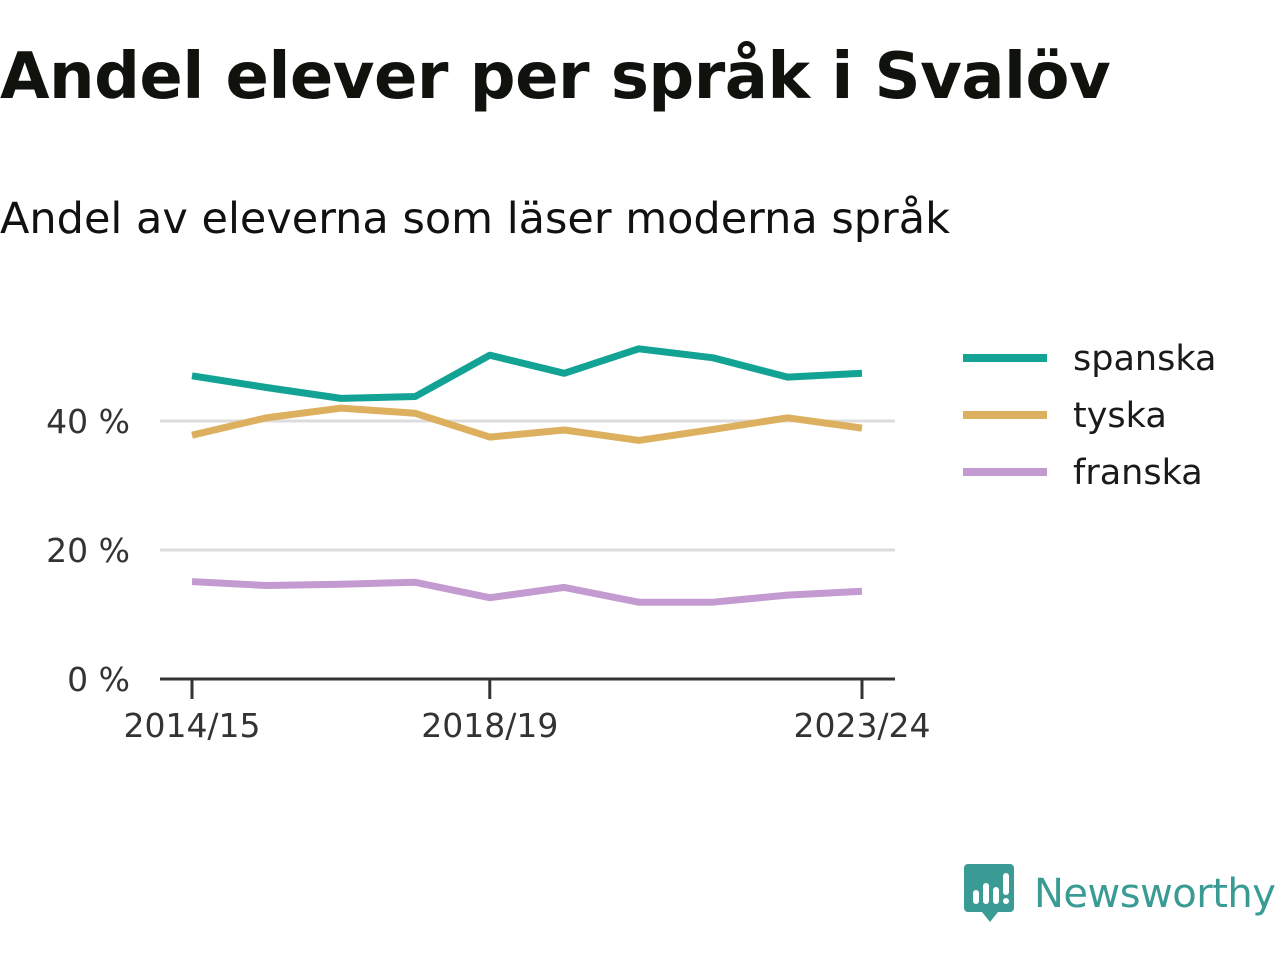  Describe the element at coordinates (191, 725) in the screenshot. I see `x-tick-label: 2014/15` at that location.